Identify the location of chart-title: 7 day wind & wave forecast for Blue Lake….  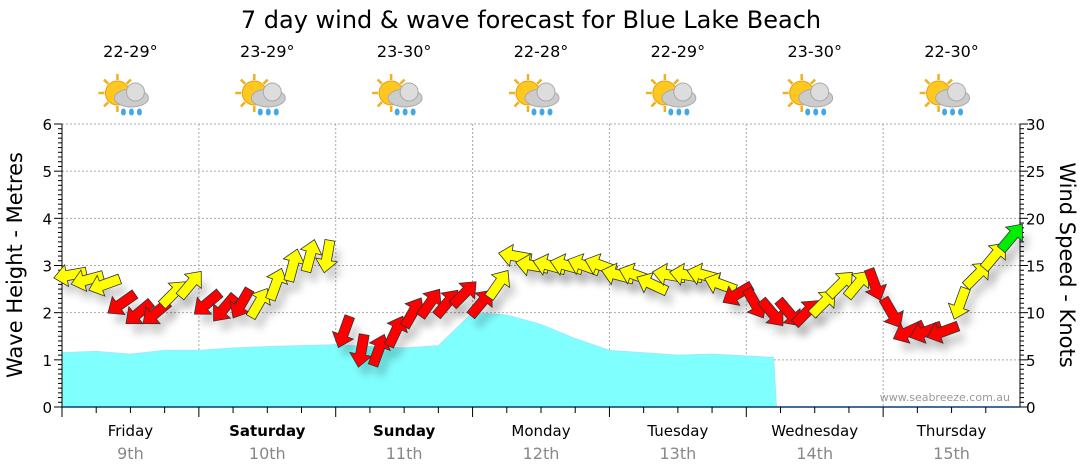
(531, 20).